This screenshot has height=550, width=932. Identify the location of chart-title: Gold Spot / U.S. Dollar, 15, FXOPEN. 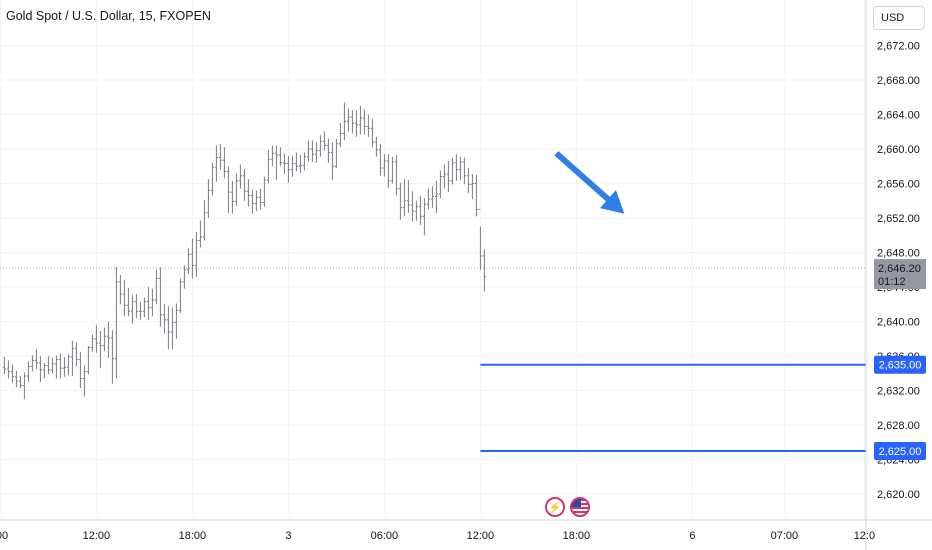
(108, 16).